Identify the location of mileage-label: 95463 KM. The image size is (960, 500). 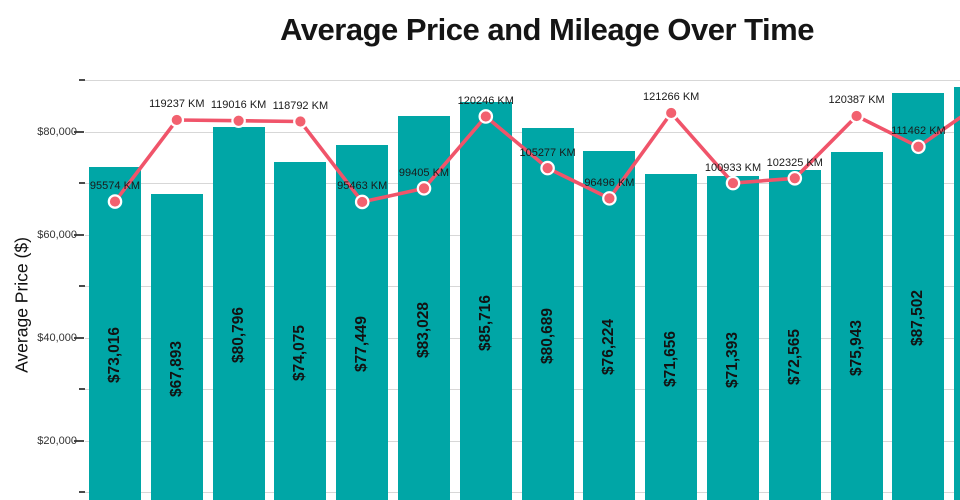
(362, 186).